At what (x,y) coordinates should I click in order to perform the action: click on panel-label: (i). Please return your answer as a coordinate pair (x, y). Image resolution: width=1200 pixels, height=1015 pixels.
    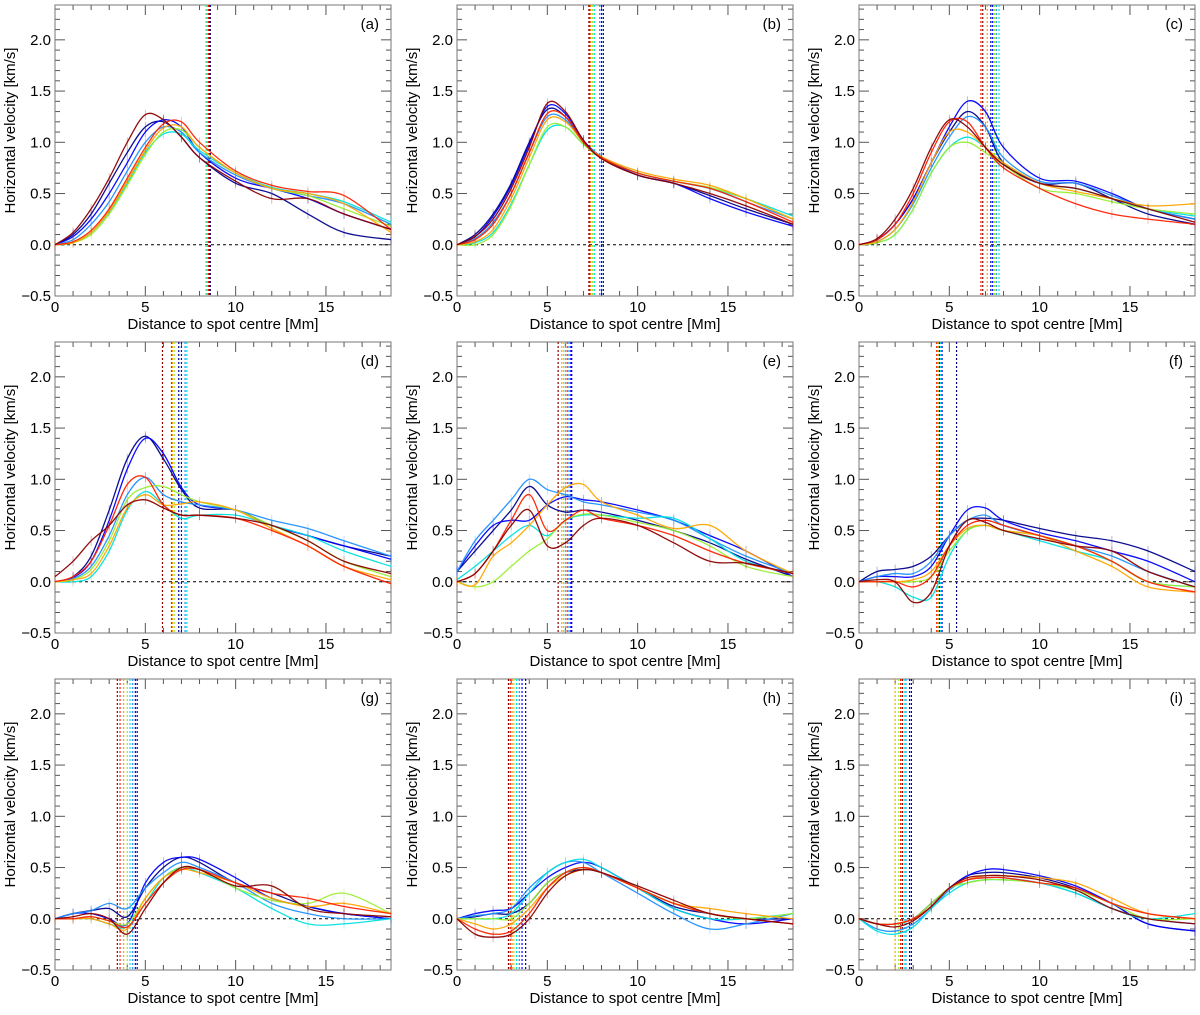
    Looking at the image, I should click on (1176, 698).